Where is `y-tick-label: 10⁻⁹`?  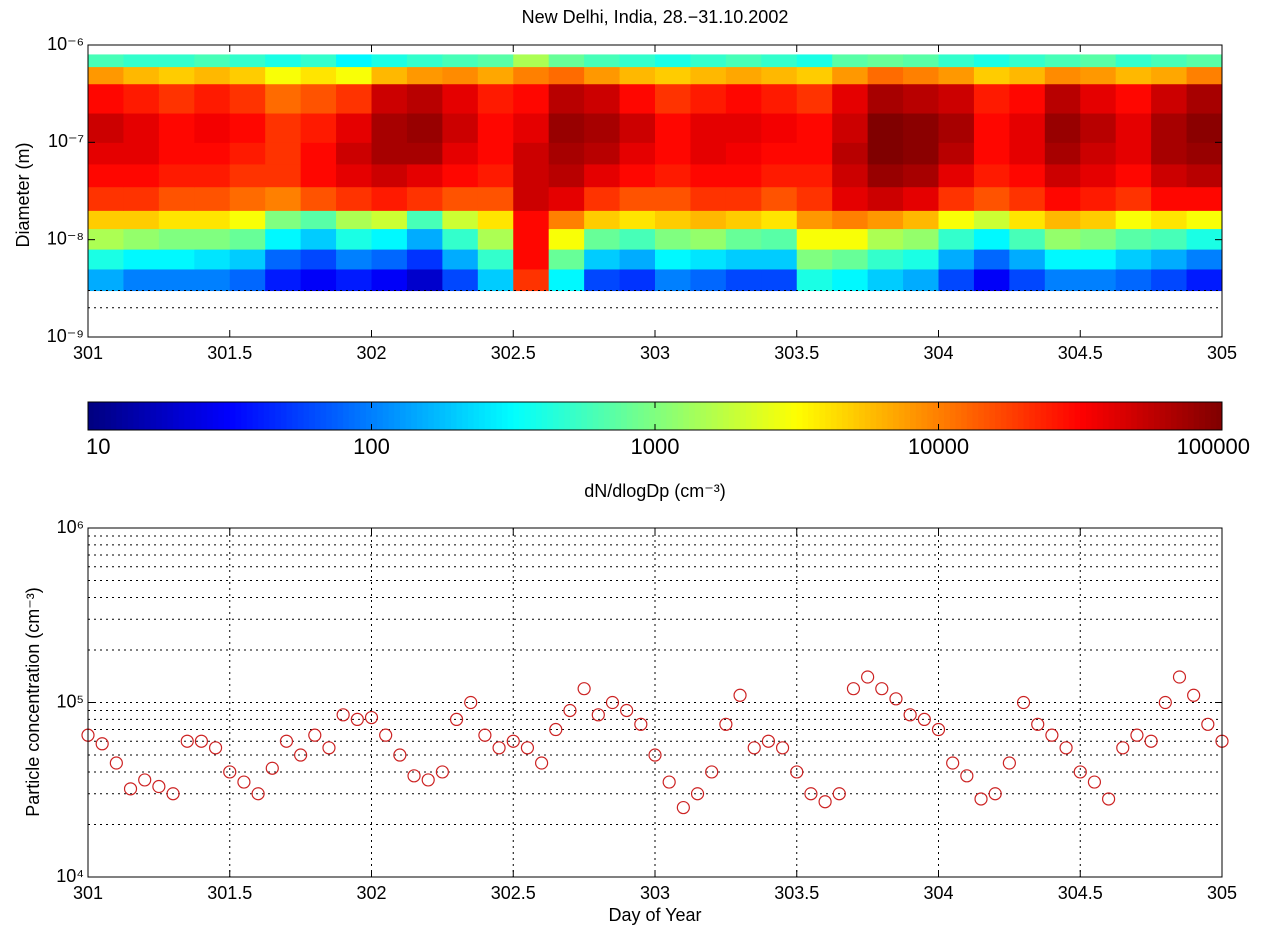 y-tick-label: 10⁻⁹ is located at coordinates (65, 336).